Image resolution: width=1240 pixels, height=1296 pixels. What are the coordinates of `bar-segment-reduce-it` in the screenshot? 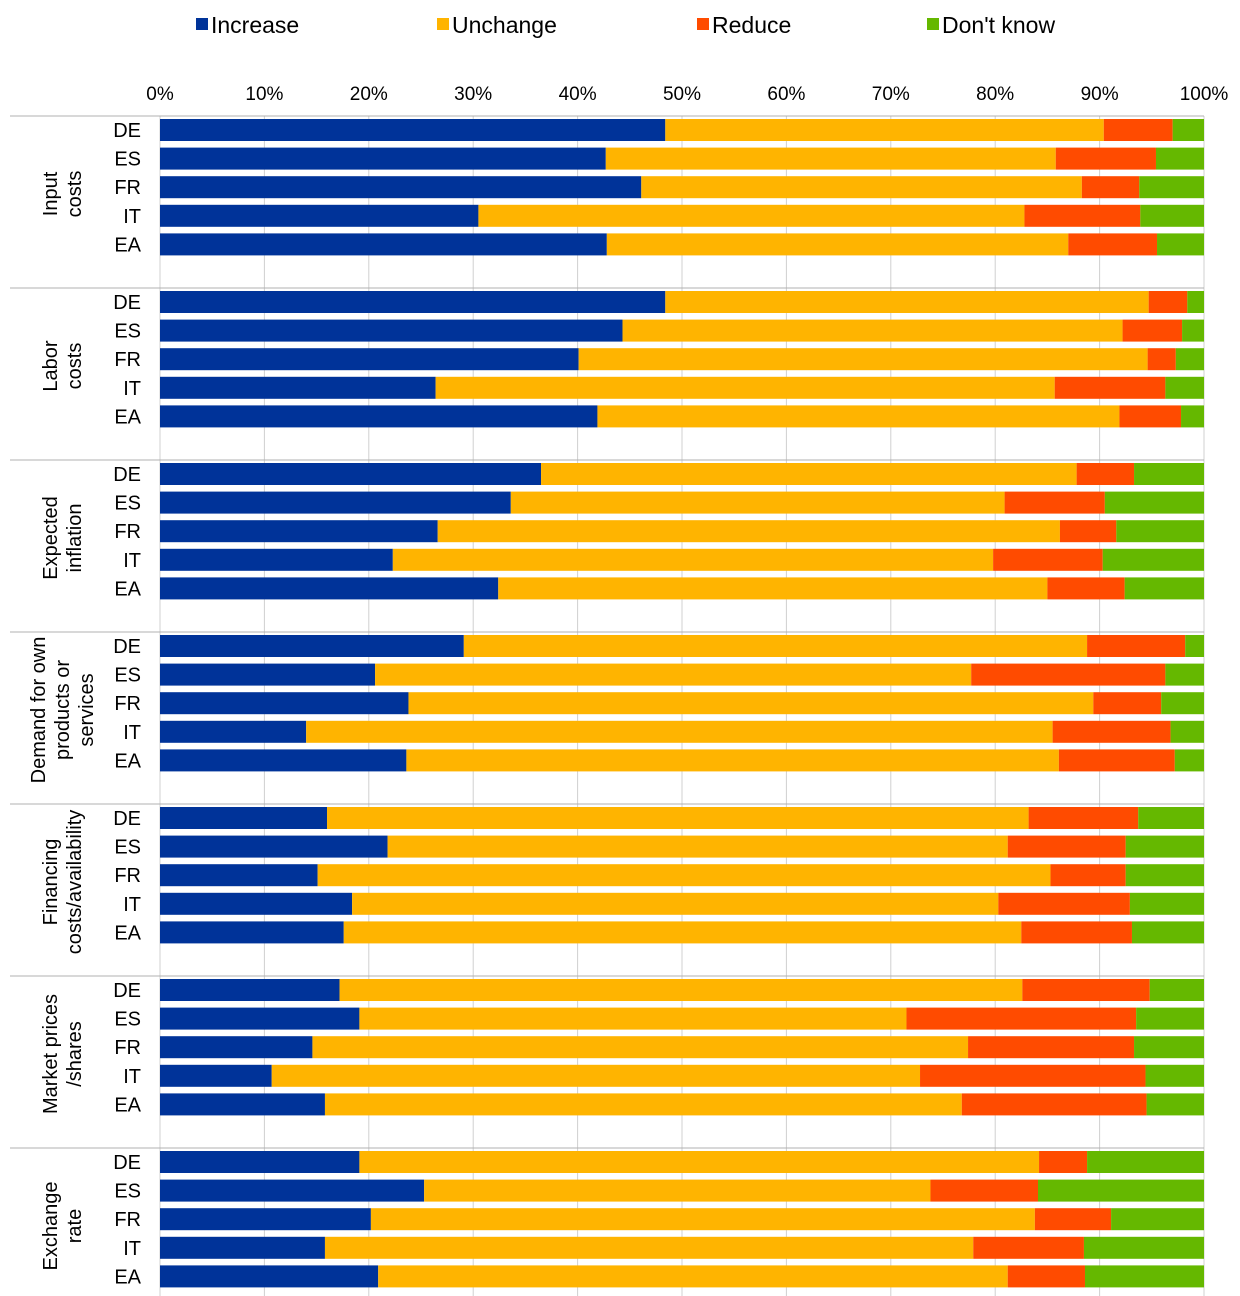 It's located at (1033, 1075).